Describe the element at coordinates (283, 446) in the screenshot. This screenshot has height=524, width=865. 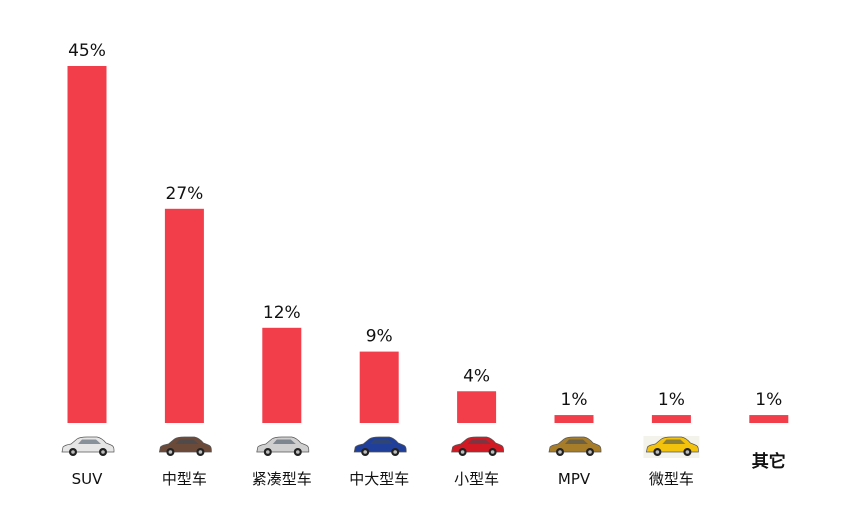
I see `car-silver-sedan-icon` at that location.